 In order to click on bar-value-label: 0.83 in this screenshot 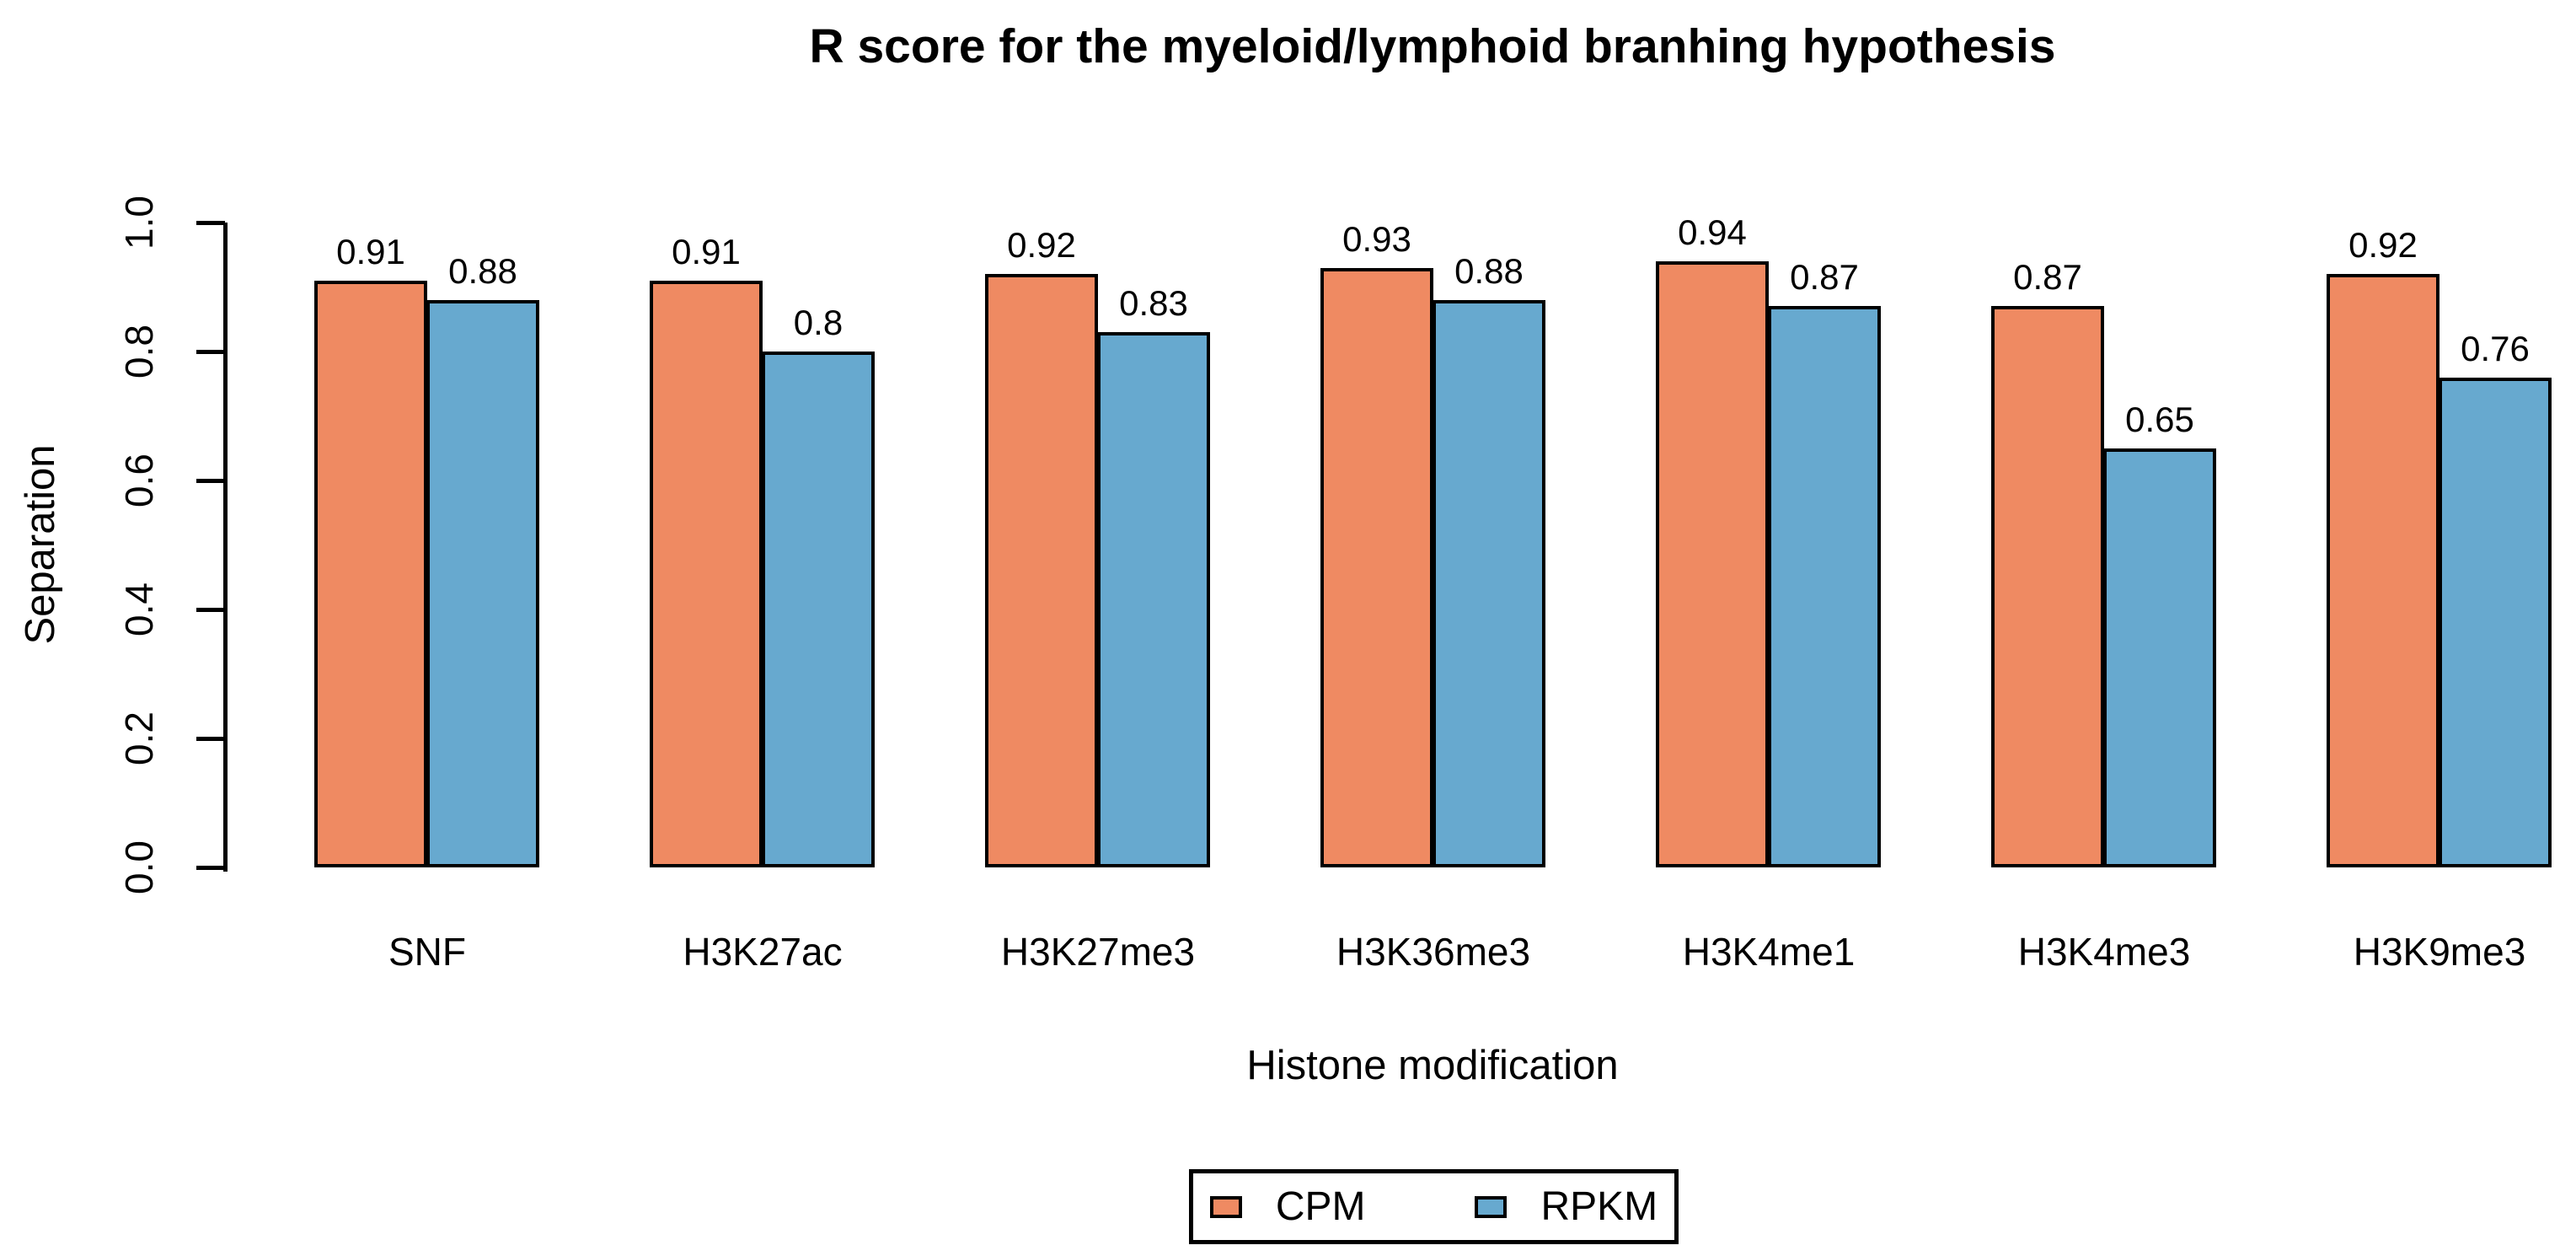, I will do `click(1154, 303)`.